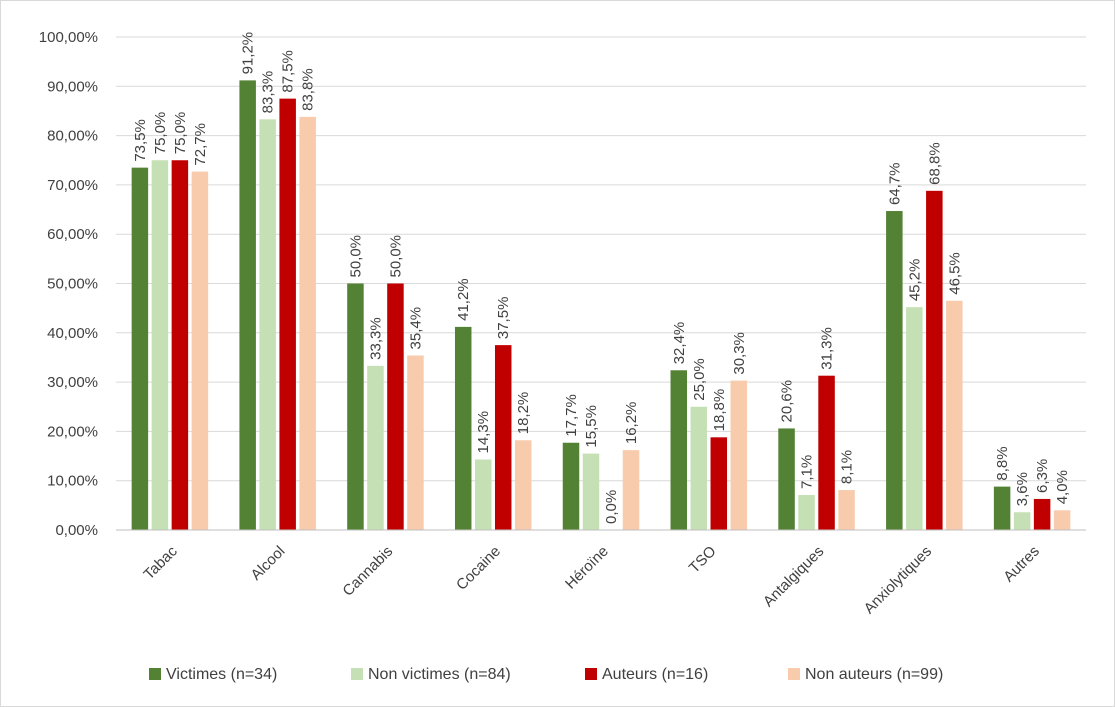 This screenshot has height=707, width=1115. Describe the element at coordinates (1021, 564) in the screenshot. I see `x-tick-label: Autres` at that location.